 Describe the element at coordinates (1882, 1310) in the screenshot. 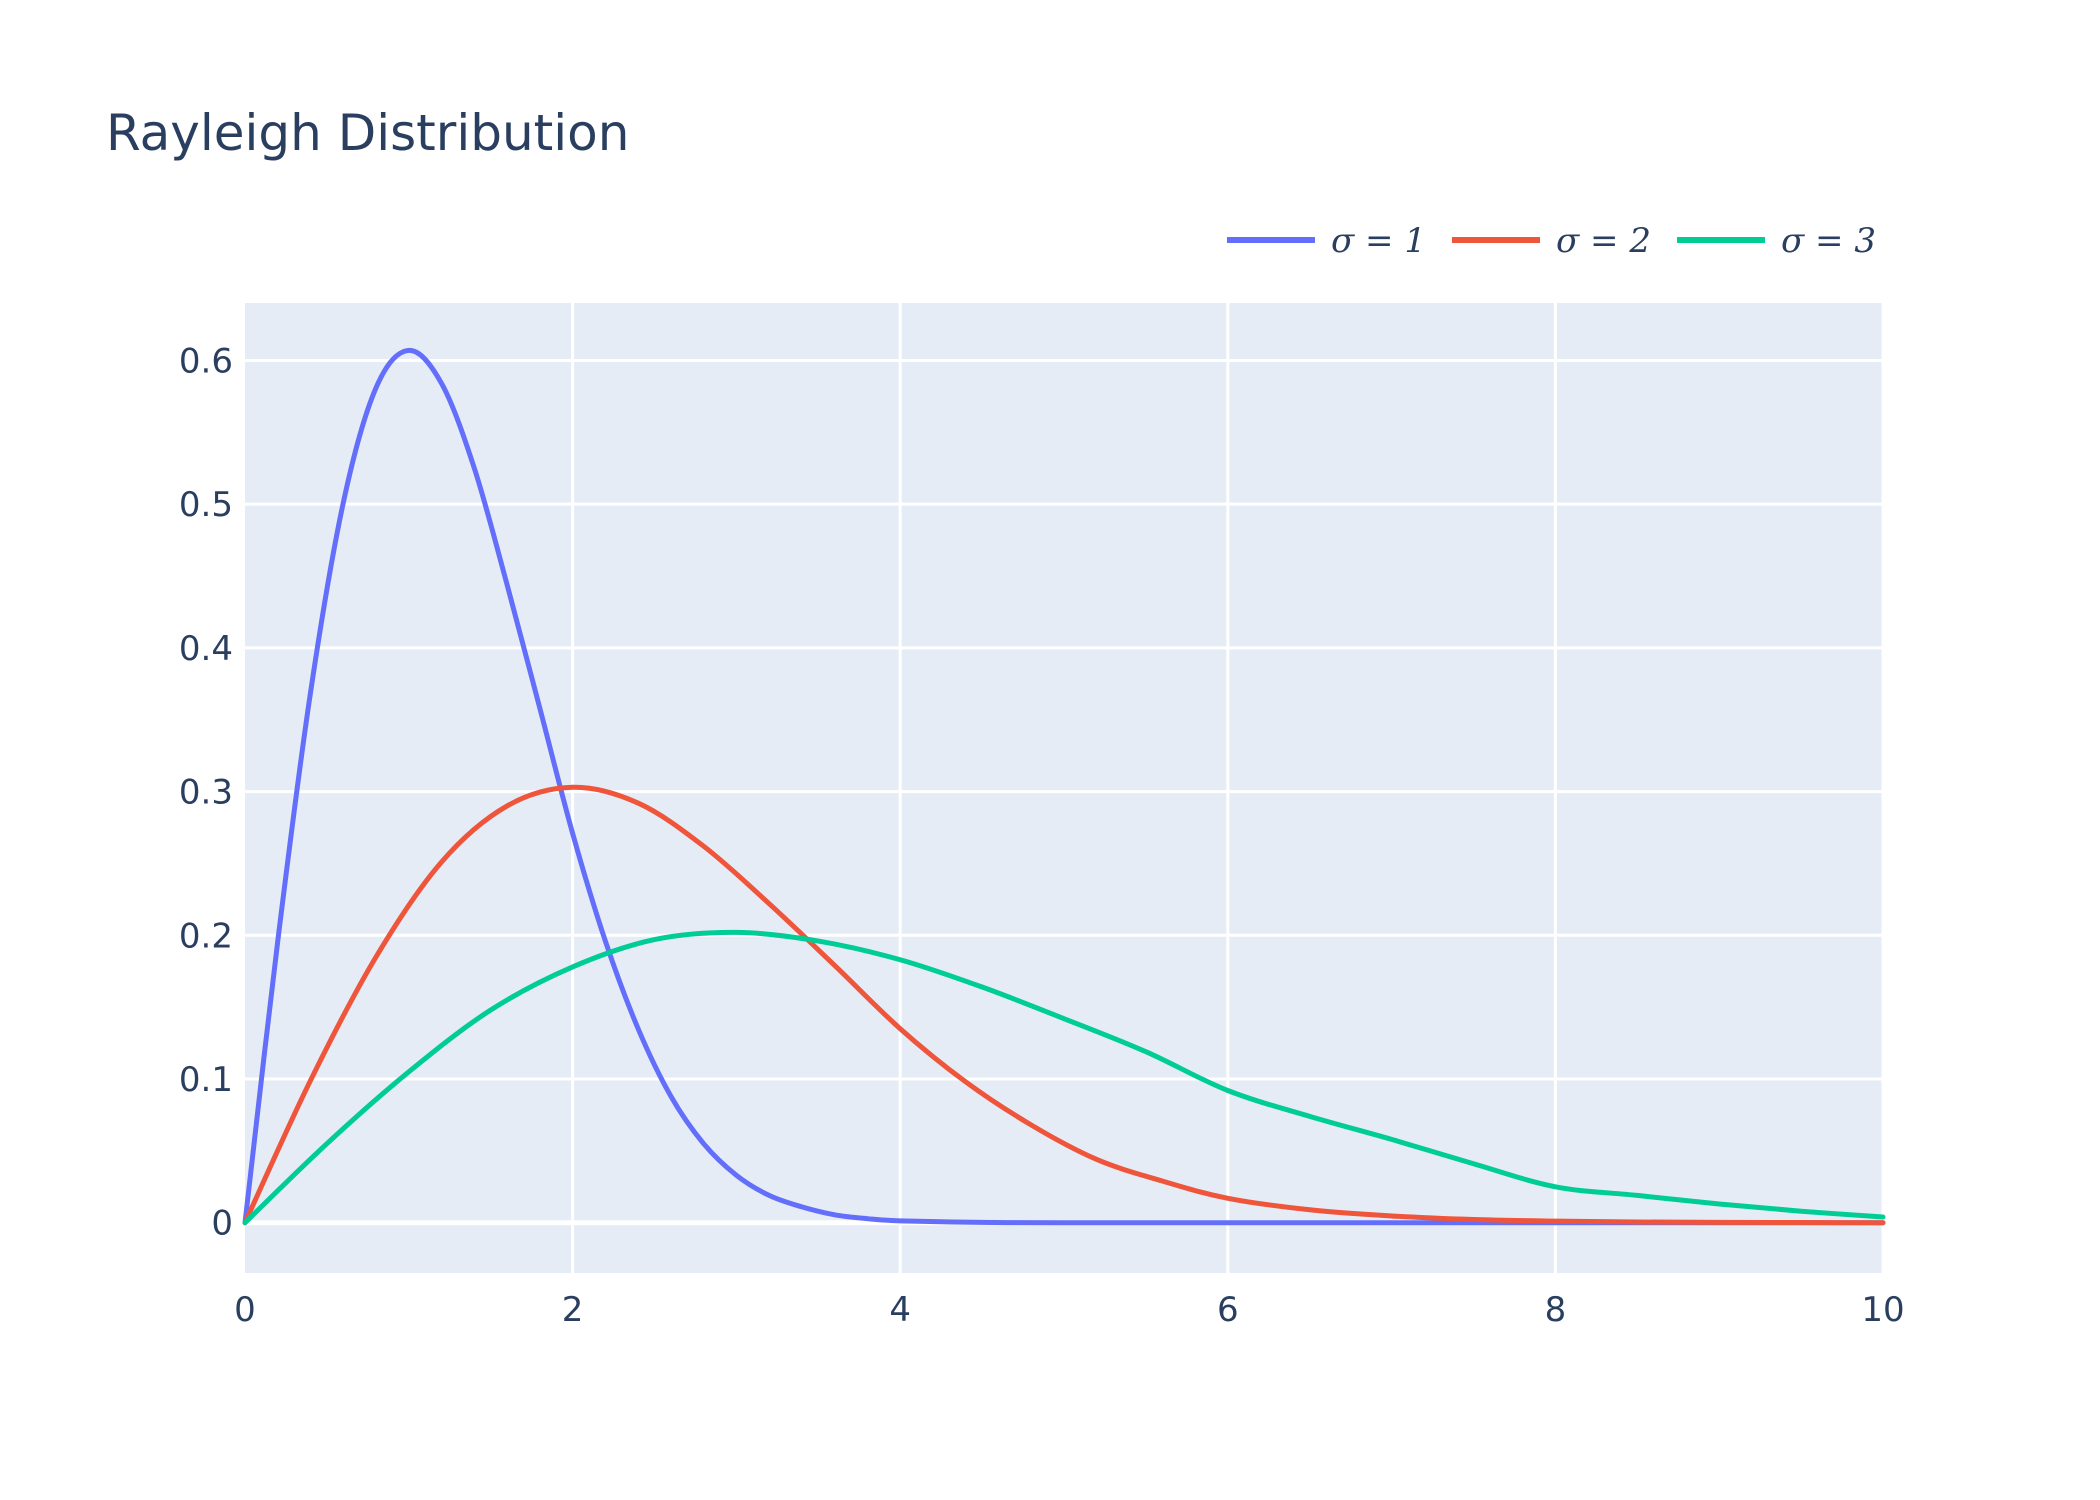

I see `x-tick-label: 10` at that location.